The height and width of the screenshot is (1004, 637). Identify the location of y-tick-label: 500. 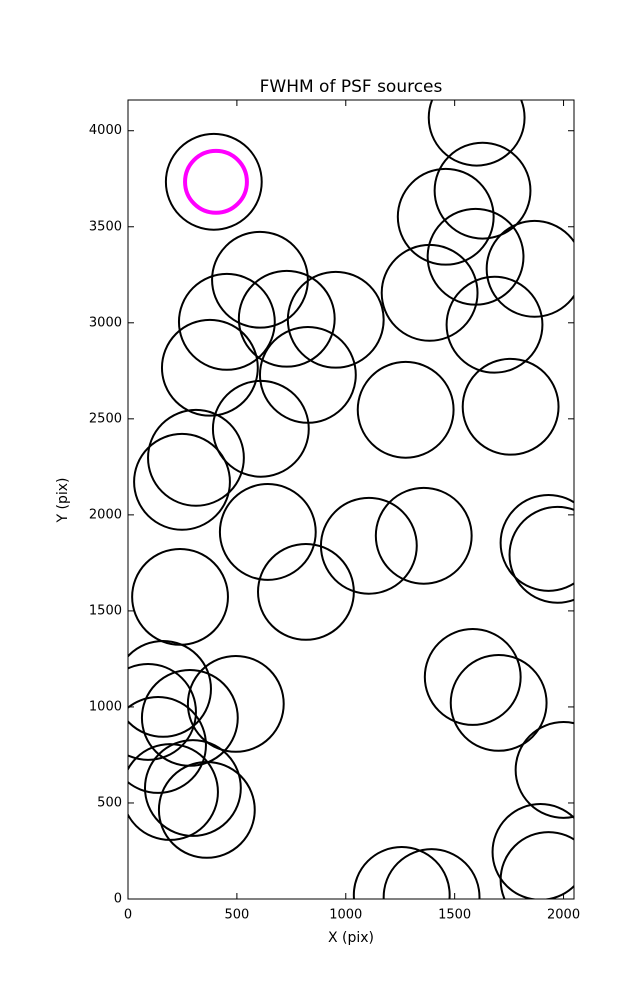
(109, 802).